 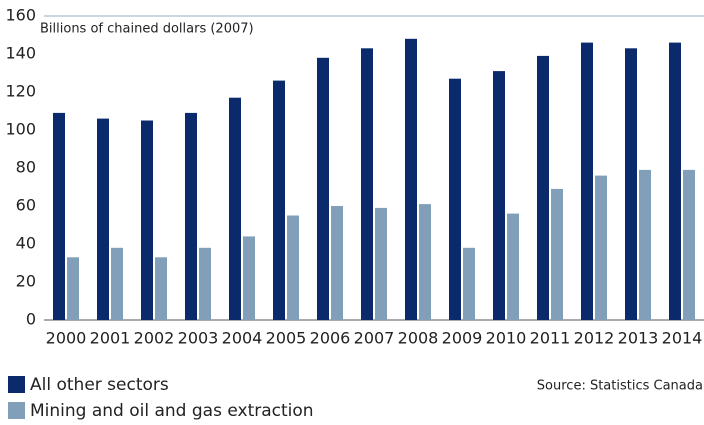 I want to click on x-tick-label: 2002, so click(x=154, y=338).